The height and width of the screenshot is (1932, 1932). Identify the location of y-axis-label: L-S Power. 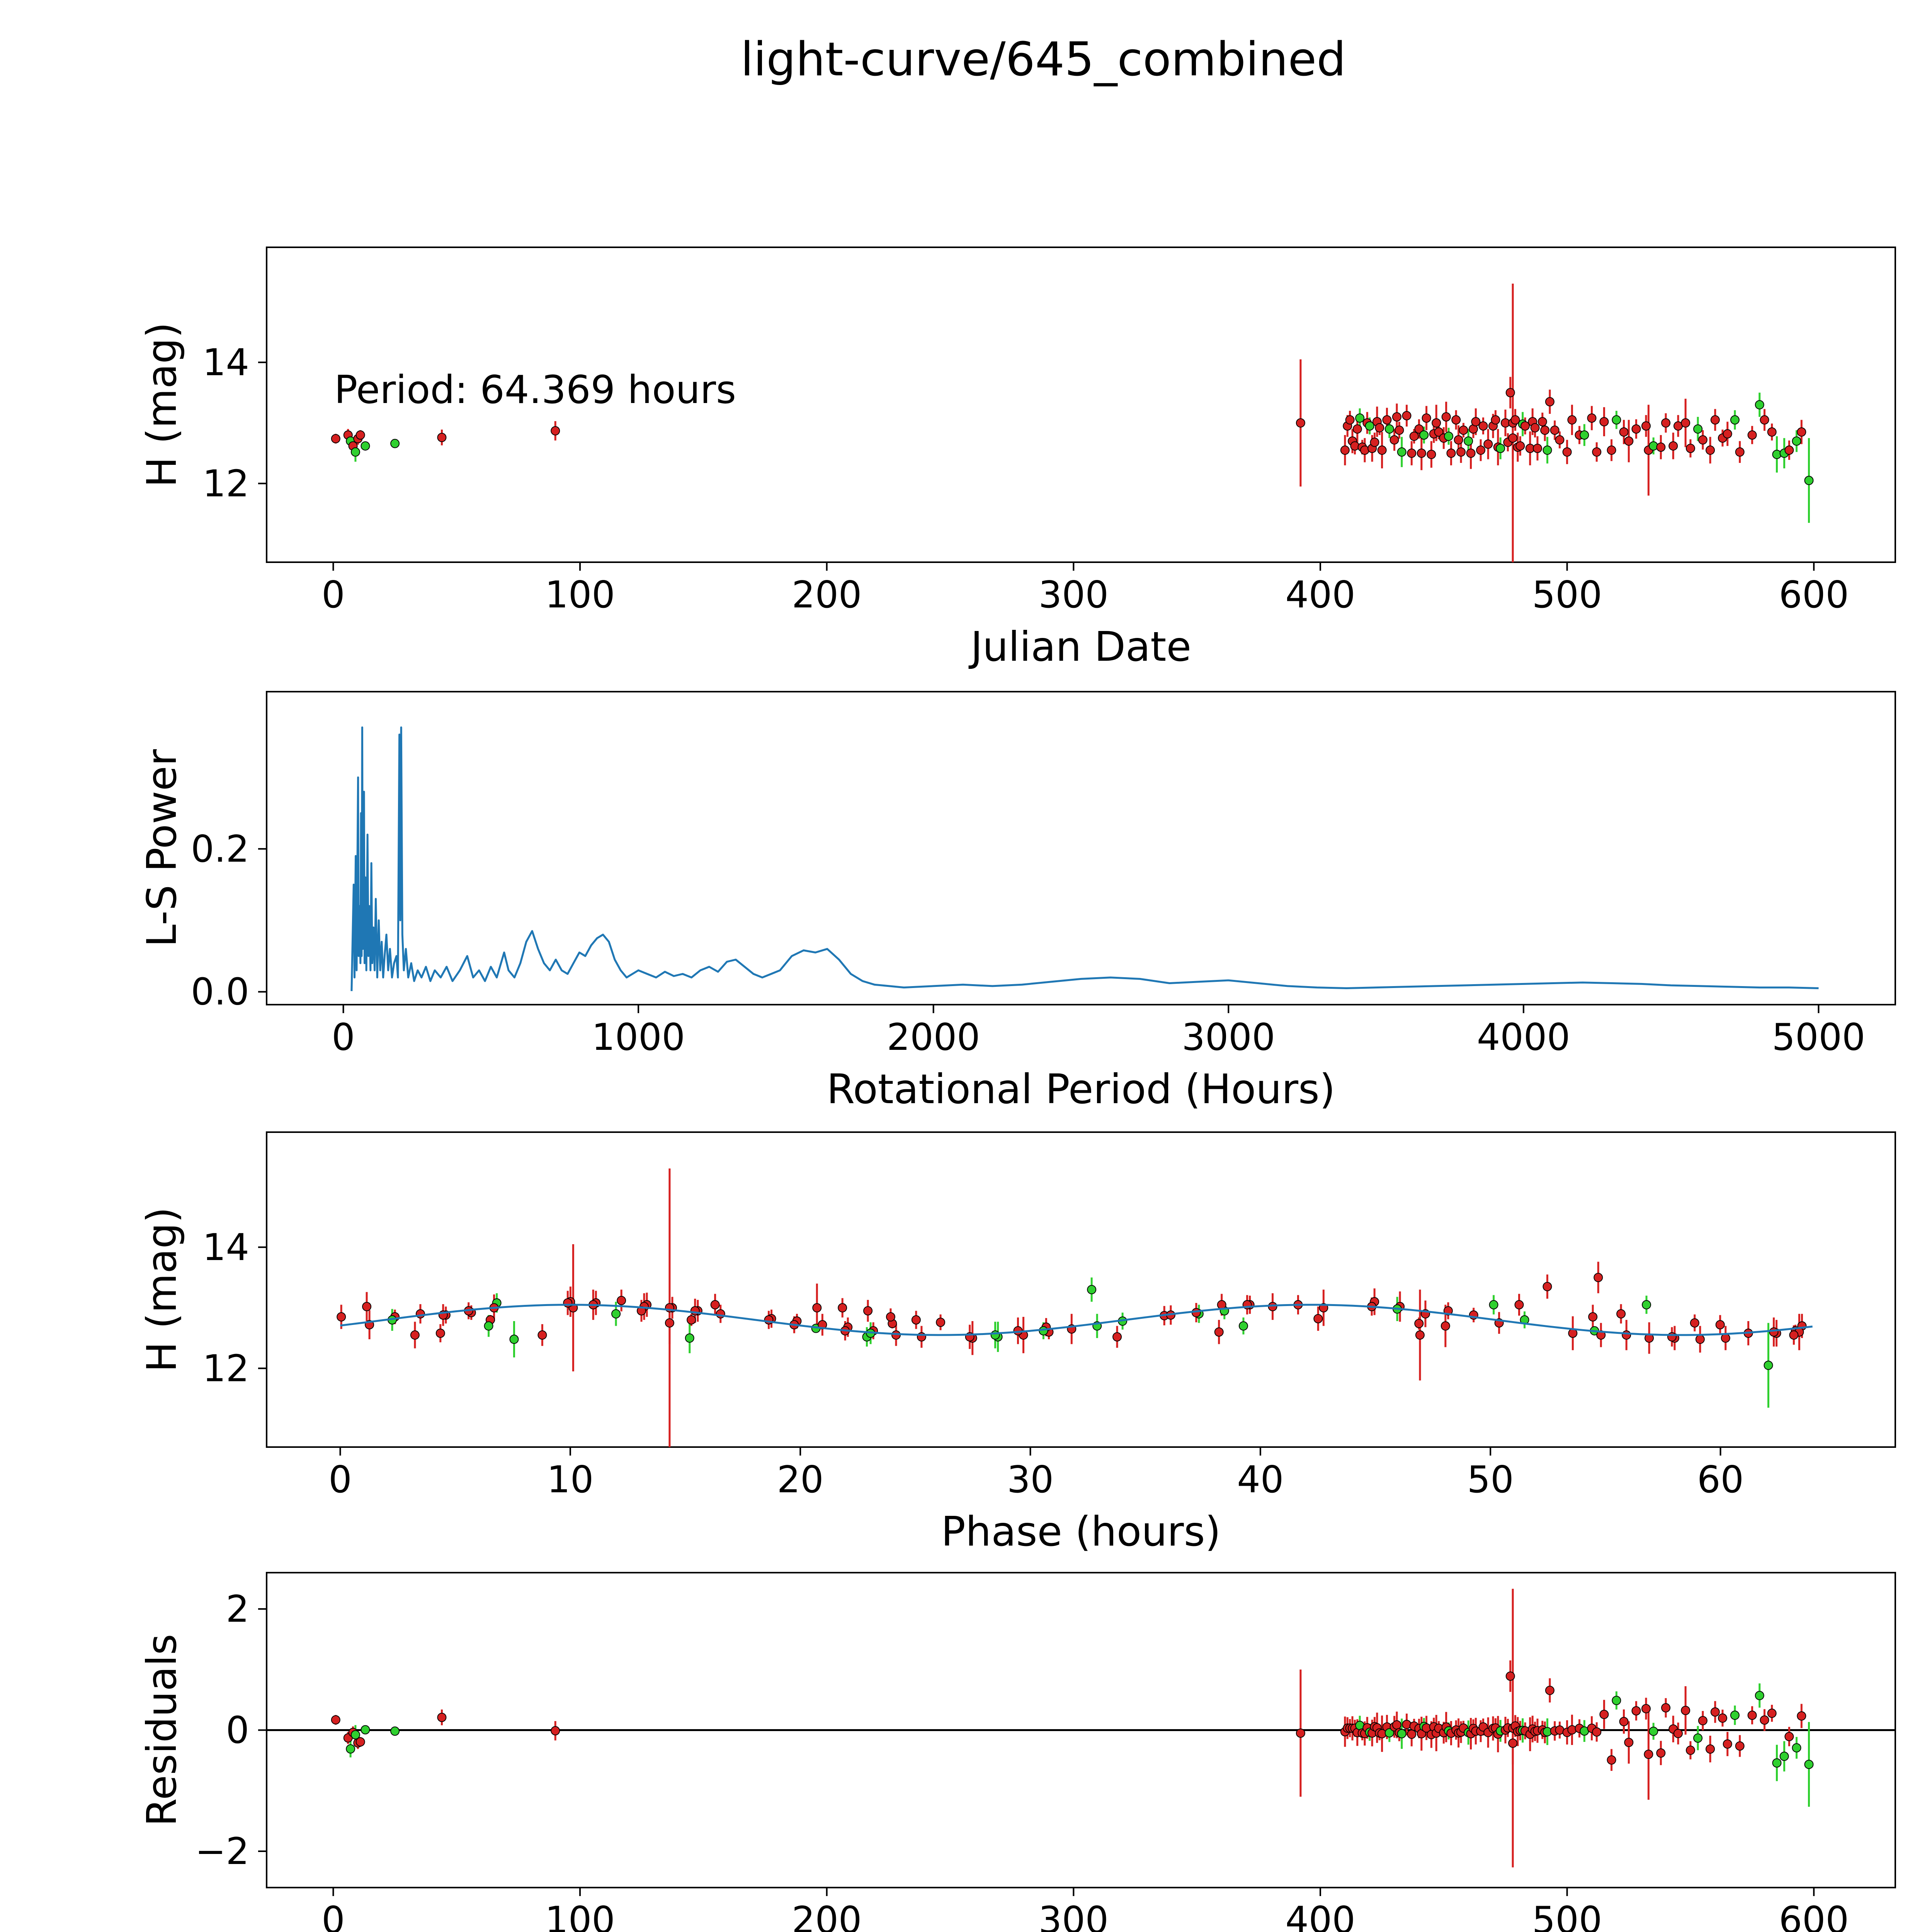
(161, 848).